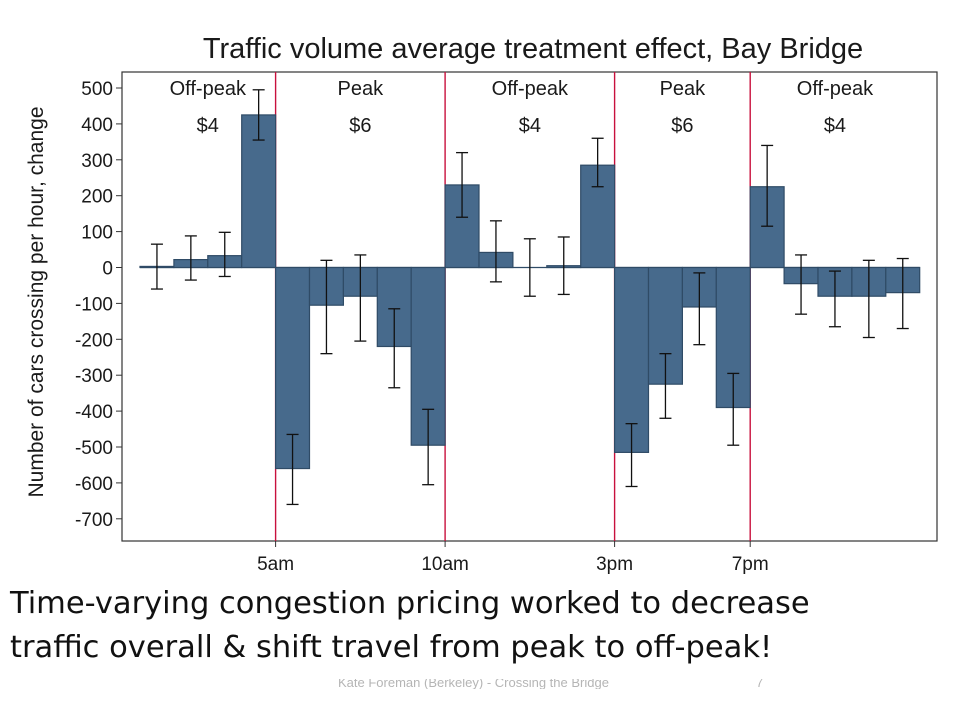 Image resolution: width=960 pixels, height=720 pixels. I want to click on y-tick-label: 200, so click(97, 197).